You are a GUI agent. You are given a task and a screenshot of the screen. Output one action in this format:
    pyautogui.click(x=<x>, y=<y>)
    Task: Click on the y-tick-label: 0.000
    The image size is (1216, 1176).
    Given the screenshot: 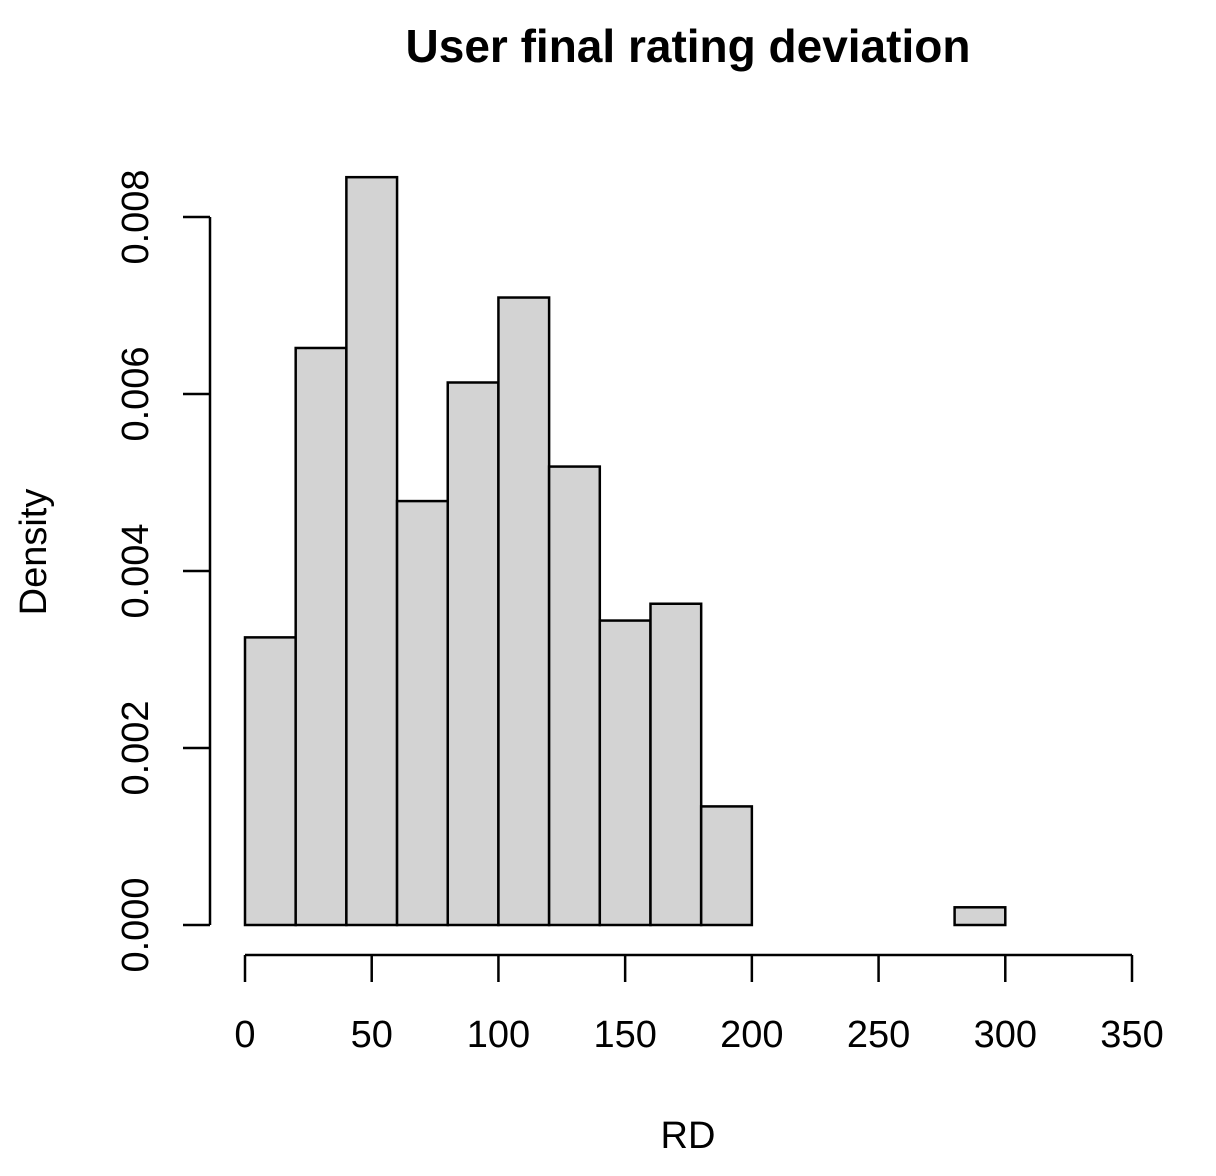 What is the action you would take?
    pyautogui.click(x=136, y=924)
    